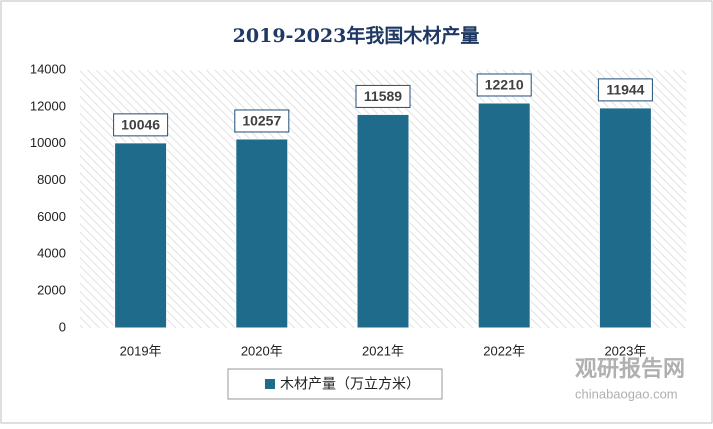  Describe the element at coordinates (141, 350) in the screenshot. I see `x-tick-label: 2019年` at that location.